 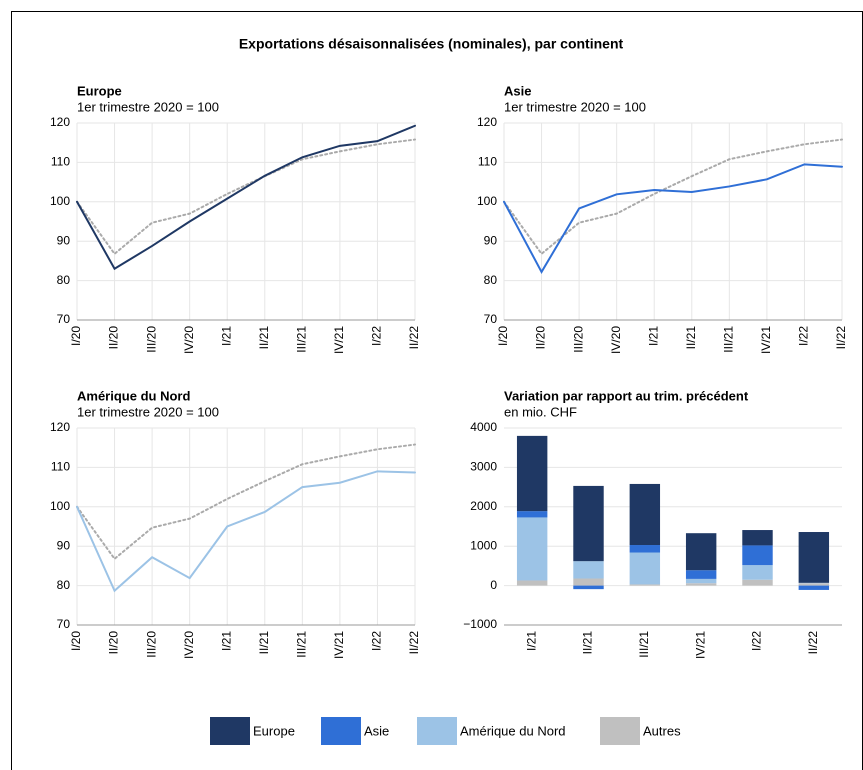 What do you see at coordinates (480, 624) in the screenshot?
I see `y-tick-label: −1000` at bounding box center [480, 624].